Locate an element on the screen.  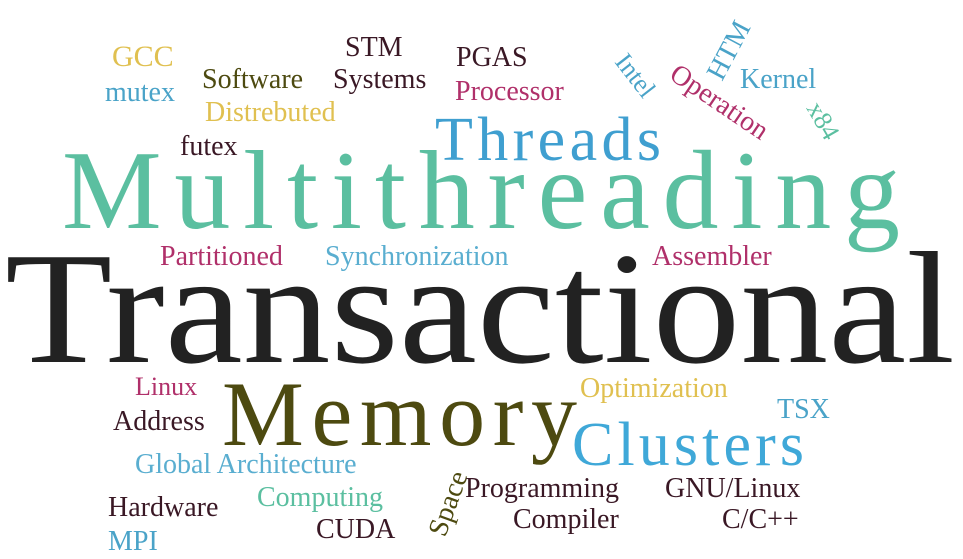
word: Programming is located at coordinates (542, 488).